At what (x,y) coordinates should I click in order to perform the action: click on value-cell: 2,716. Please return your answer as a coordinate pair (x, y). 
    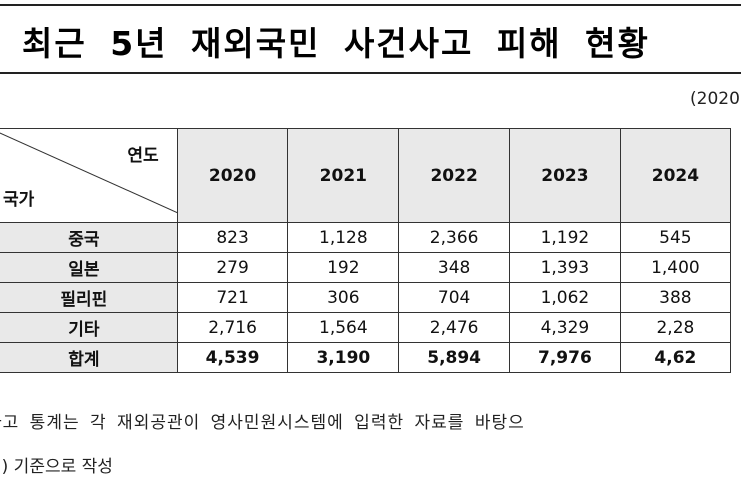
    Looking at the image, I should click on (232, 327).